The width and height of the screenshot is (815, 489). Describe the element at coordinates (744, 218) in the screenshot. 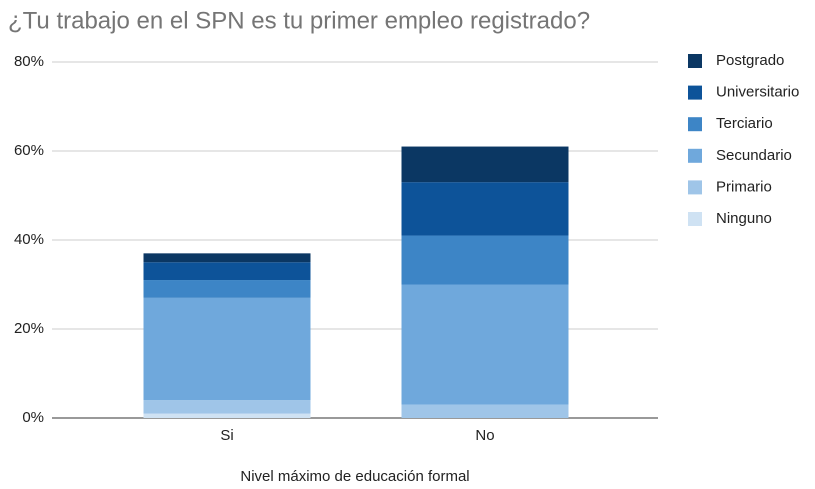

I see `legend-label: Ninguno` at that location.